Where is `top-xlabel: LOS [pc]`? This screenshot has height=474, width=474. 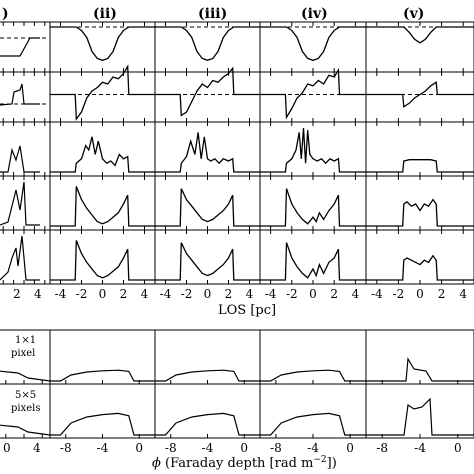
top-xlabel: LOS [pc] is located at coordinates (247, 310).